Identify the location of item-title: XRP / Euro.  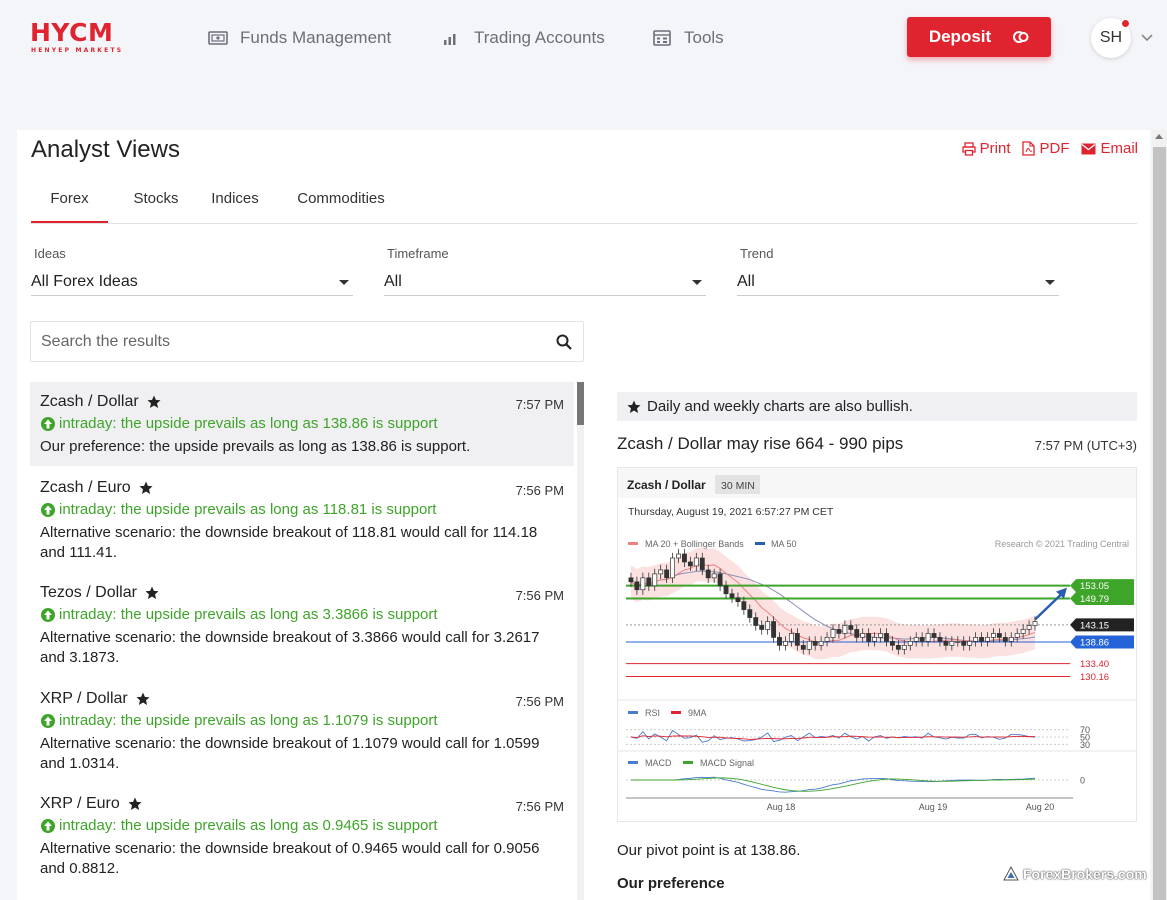
(91, 804).